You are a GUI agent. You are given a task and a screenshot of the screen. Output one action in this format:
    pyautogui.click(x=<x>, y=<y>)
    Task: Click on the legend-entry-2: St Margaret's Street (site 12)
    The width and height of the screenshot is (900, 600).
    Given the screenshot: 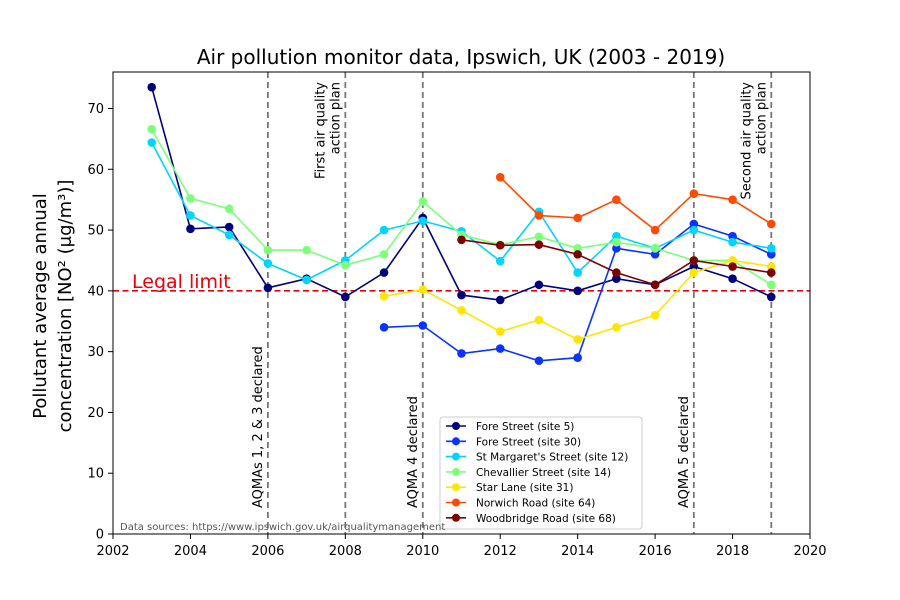 What is the action you would take?
    pyautogui.click(x=552, y=458)
    